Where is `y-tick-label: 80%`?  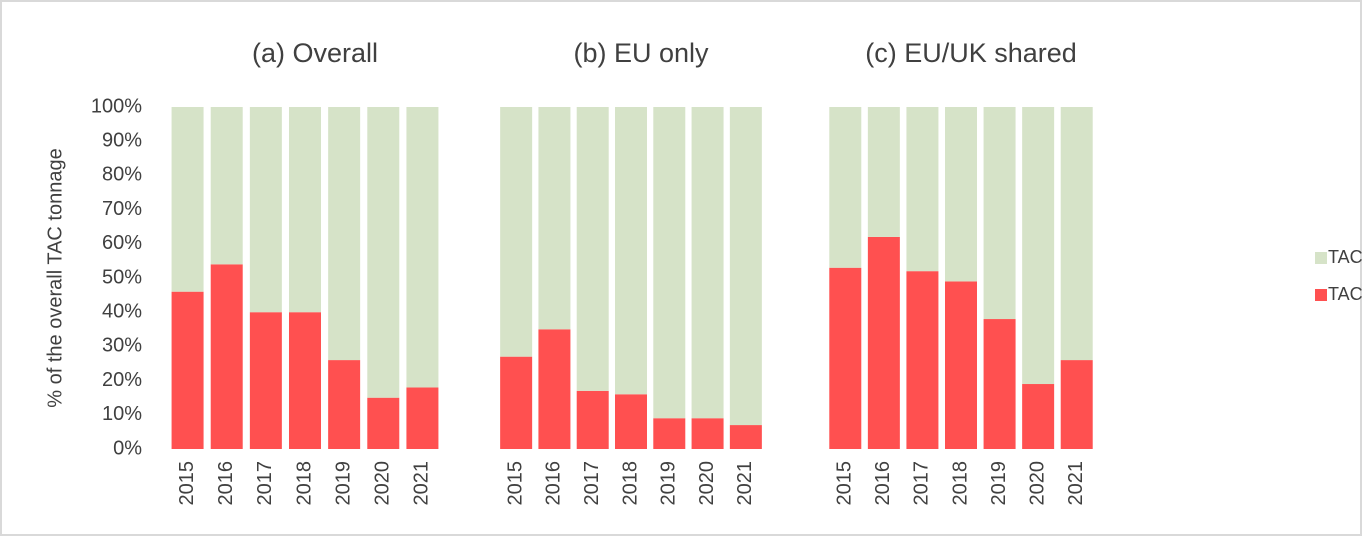
y-tick-label: 80% is located at coordinates (122, 175).